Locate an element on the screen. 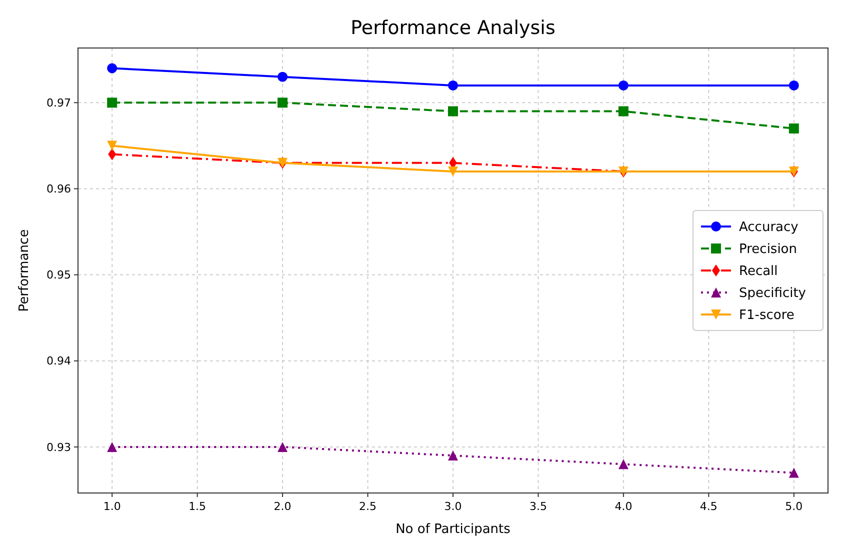 This screenshot has height=559, width=846. x-tick-label: 4.0 is located at coordinates (623, 506).